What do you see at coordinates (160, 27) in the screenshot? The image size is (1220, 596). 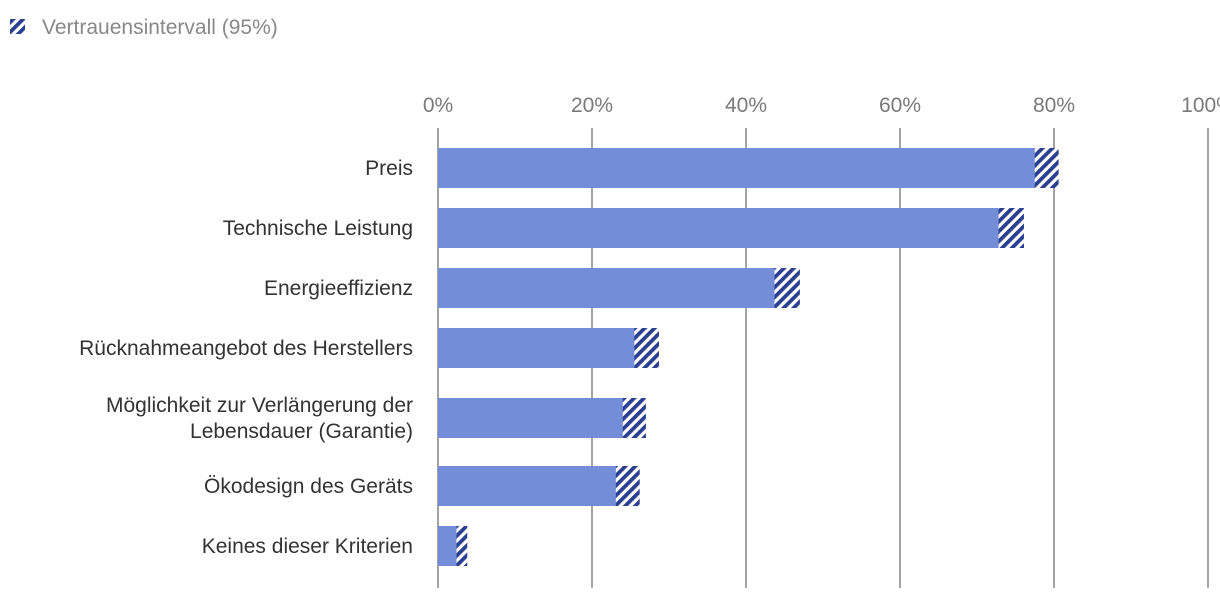 I see `legend-label: Vertrauensintervall (95%)` at bounding box center [160, 27].